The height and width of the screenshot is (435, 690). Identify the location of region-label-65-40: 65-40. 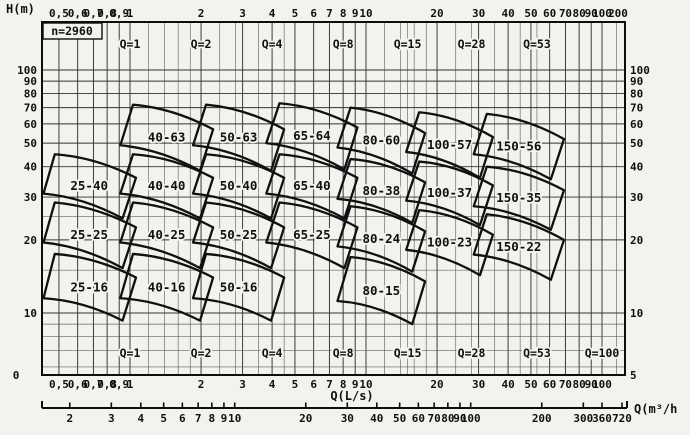
(312, 185).